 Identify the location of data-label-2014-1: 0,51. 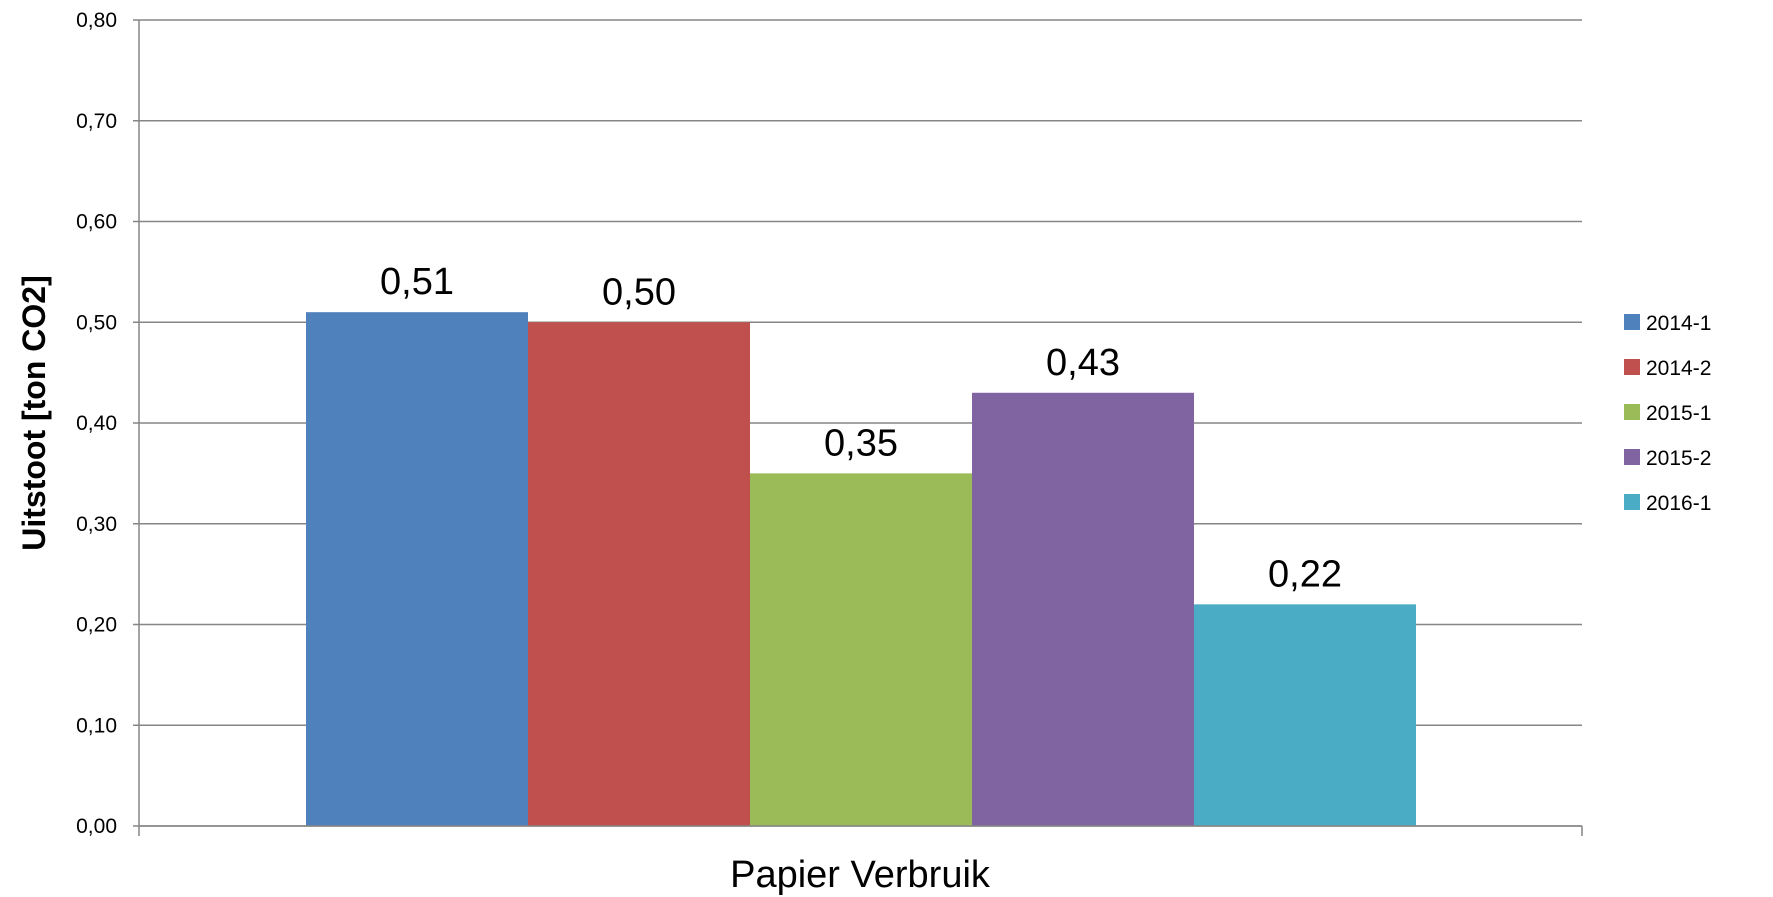
(417, 282).